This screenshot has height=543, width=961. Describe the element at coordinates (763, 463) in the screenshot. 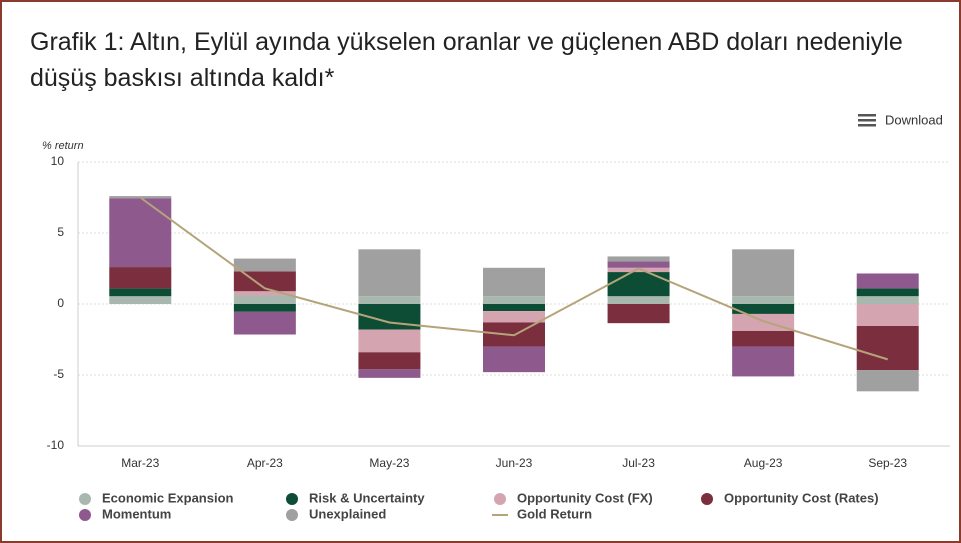

I see `x-tick-label: Aug-23` at that location.